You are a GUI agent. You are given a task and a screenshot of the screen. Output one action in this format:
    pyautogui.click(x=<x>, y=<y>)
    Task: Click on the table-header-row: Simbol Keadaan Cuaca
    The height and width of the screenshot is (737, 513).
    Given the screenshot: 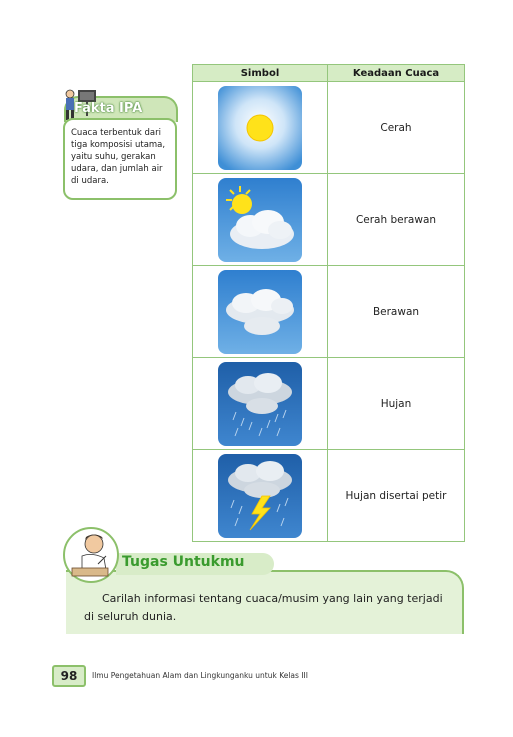 What is the action you would take?
    pyautogui.click(x=328, y=73)
    